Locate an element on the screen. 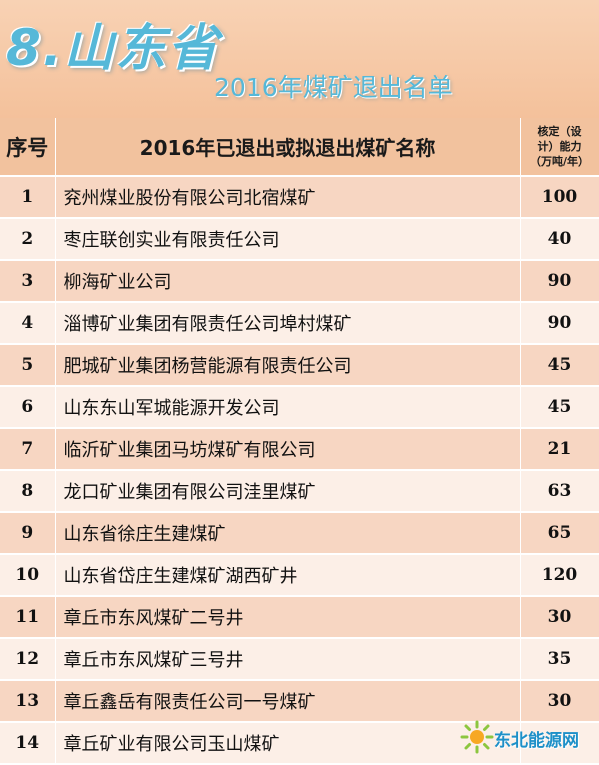 The height and width of the screenshot is (765, 599). table-row: 10 山东省岱庄生建煤矿湖西矿井 120 is located at coordinates (299, 575).